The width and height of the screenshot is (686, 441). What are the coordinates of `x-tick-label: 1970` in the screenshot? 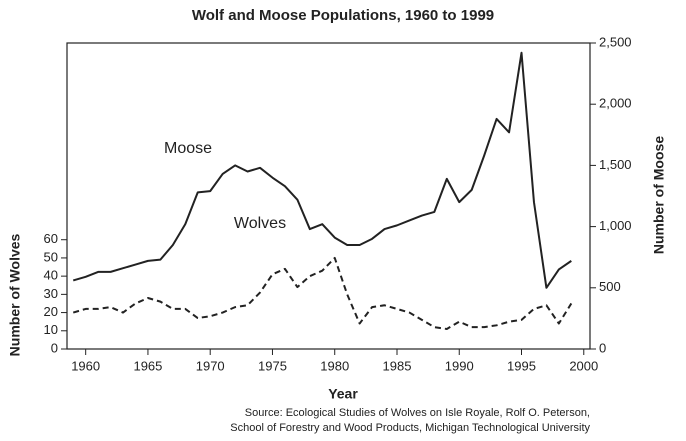 It's located at (210, 365).